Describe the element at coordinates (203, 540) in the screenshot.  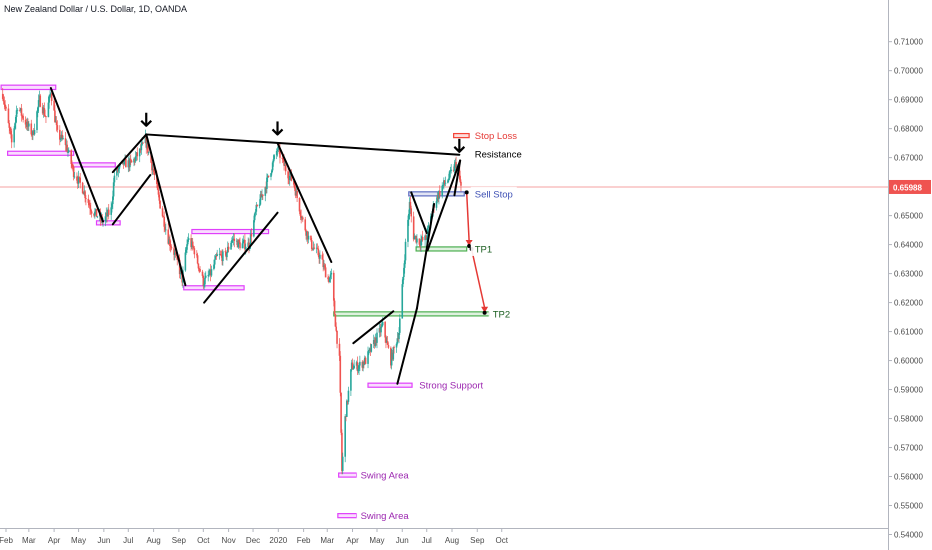
I see `x-tick-label: Oct` at that location.